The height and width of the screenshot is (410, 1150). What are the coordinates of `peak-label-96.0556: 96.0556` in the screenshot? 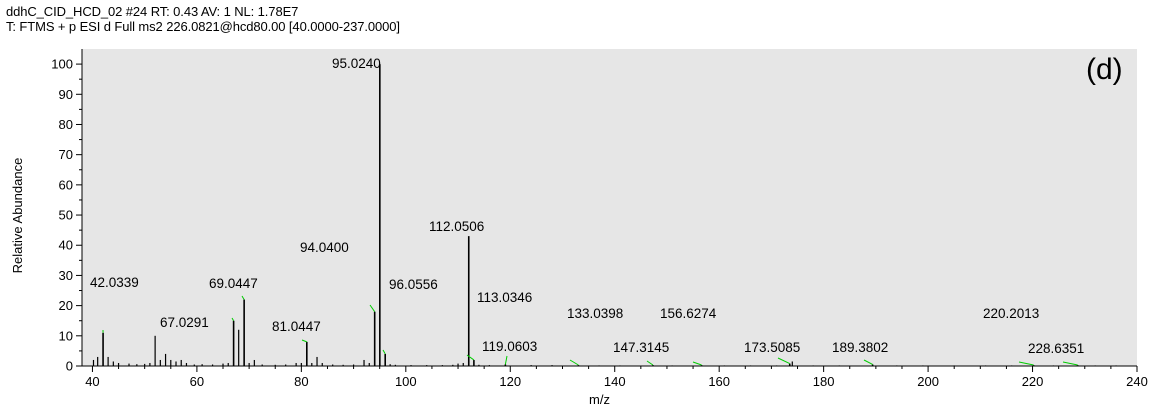 It's located at (413, 284).